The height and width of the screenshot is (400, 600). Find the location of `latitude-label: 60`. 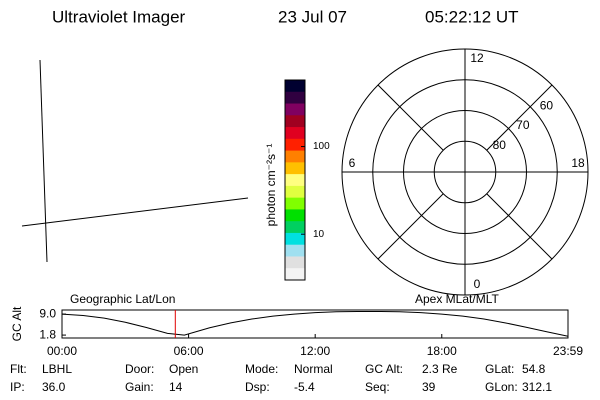

latitude-label: 60 is located at coordinates (547, 105).